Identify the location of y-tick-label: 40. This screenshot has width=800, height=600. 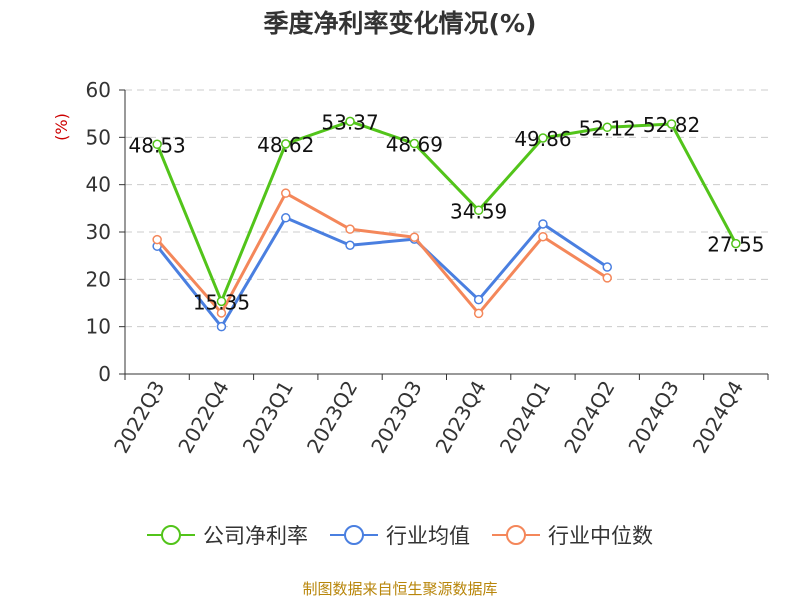
(98, 185).